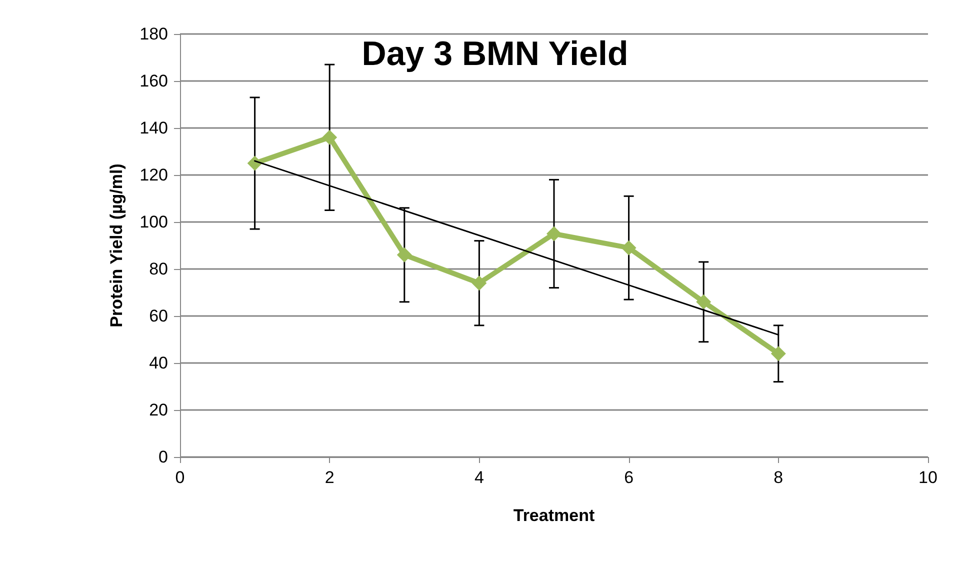 The height and width of the screenshot is (578, 958). Describe the element at coordinates (163, 457) in the screenshot. I see `y-tick-label: 0` at that location.